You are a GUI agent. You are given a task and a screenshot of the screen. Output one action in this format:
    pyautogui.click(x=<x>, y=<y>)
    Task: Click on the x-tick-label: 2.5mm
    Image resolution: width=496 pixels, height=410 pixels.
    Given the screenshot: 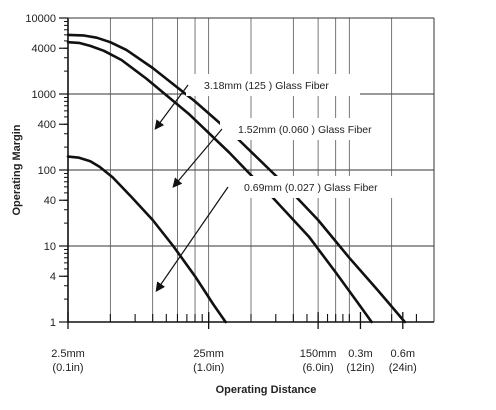 What is the action you would take?
    pyautogui.click(x=68, y=354)
    